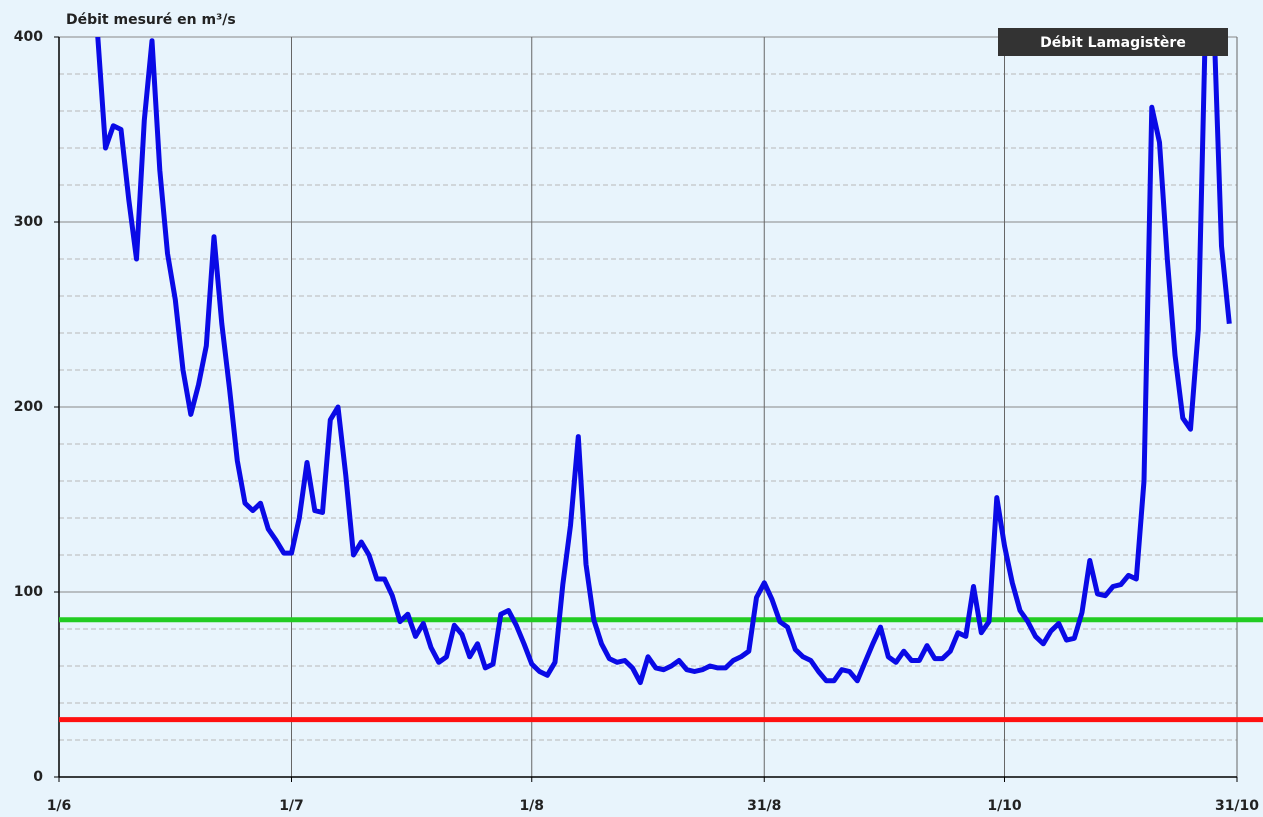  Describe the element at coordinates (531, 806) in the screenshot. I see `x-tick-label: 1/8` at that location.